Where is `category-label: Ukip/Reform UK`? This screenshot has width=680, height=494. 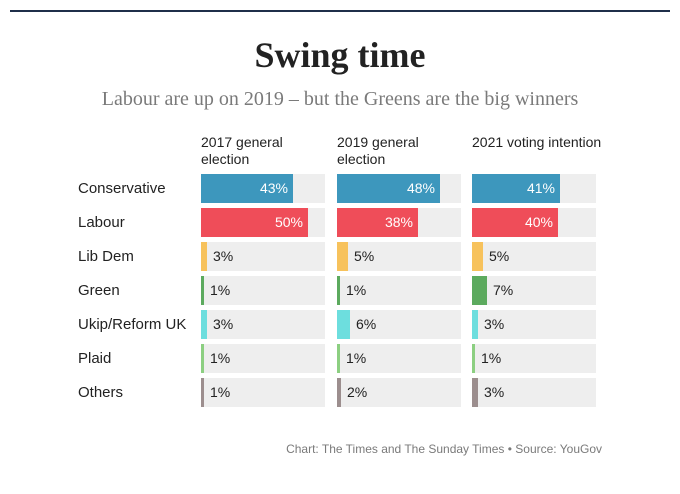 category-label: Ukip/Reform UK is located at coordinates (132, 324).